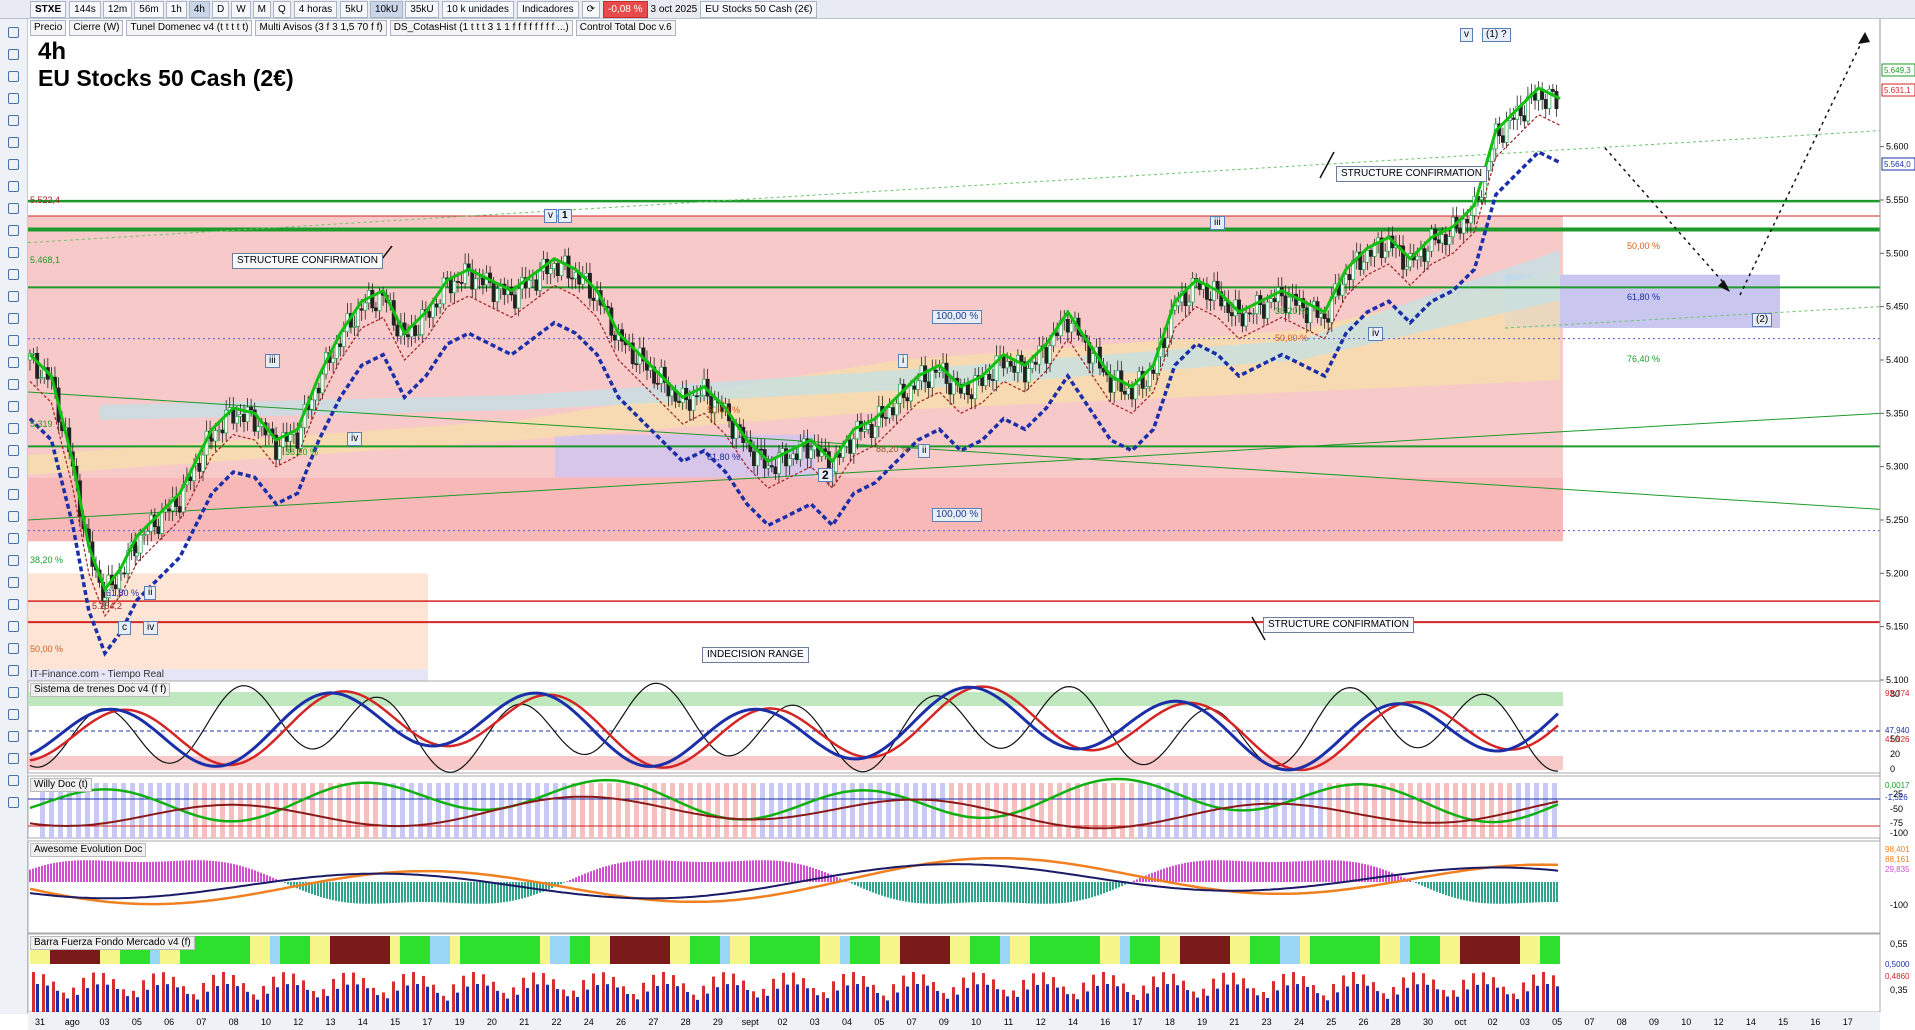 The height and width of the screenshot is (1030, 1915). I want to click on pane-title-barra: Barra Fuerza Fondo Mercado v4 (f), so click(112, 943).